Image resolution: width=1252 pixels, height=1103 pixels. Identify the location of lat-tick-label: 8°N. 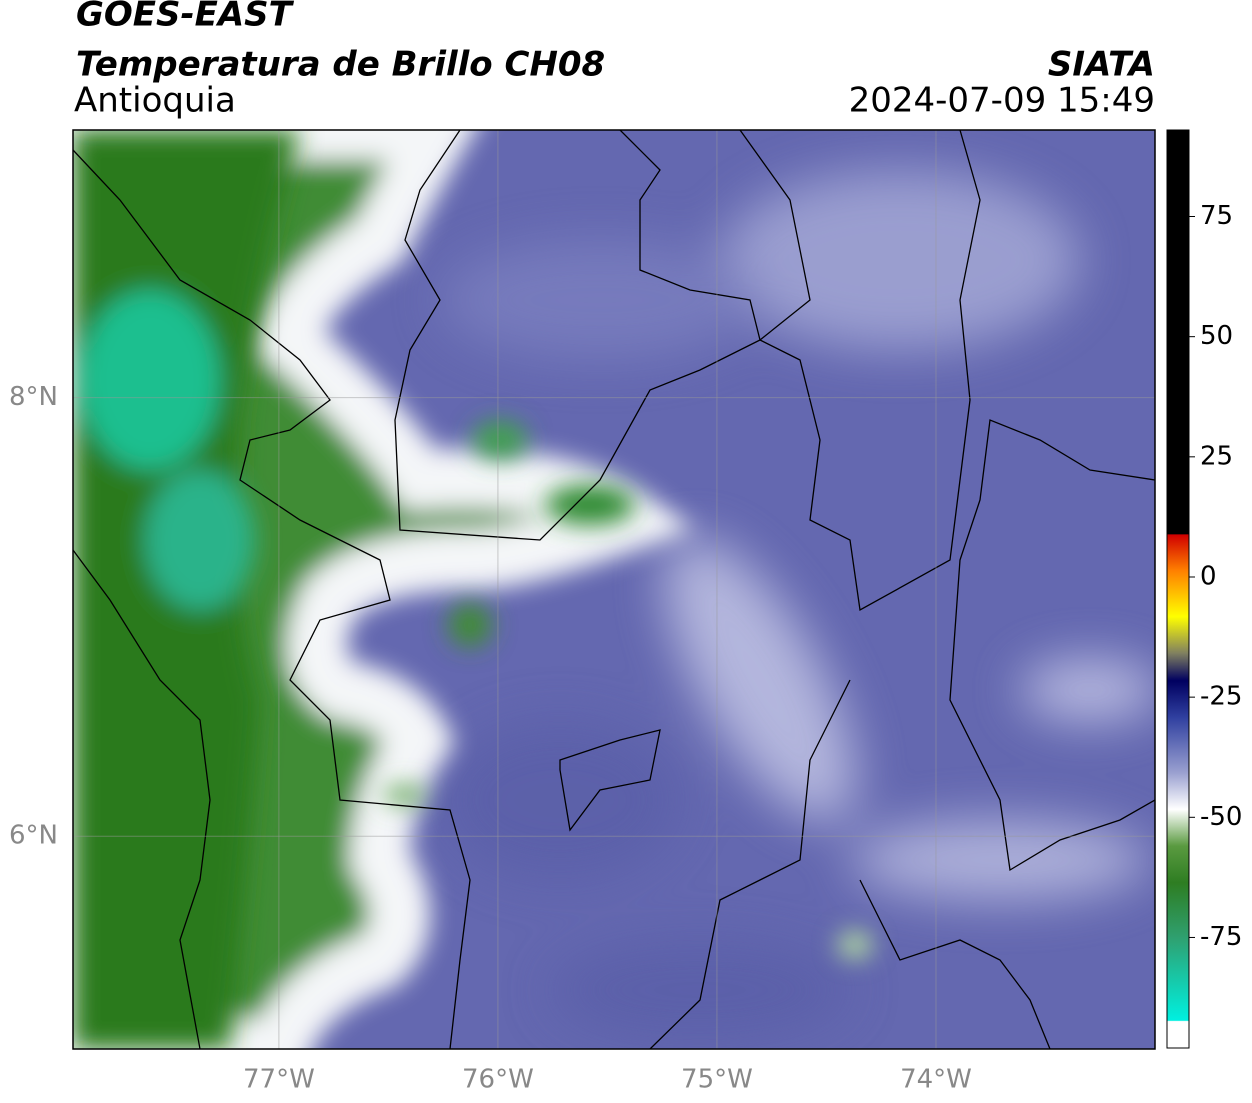
(33, 397).